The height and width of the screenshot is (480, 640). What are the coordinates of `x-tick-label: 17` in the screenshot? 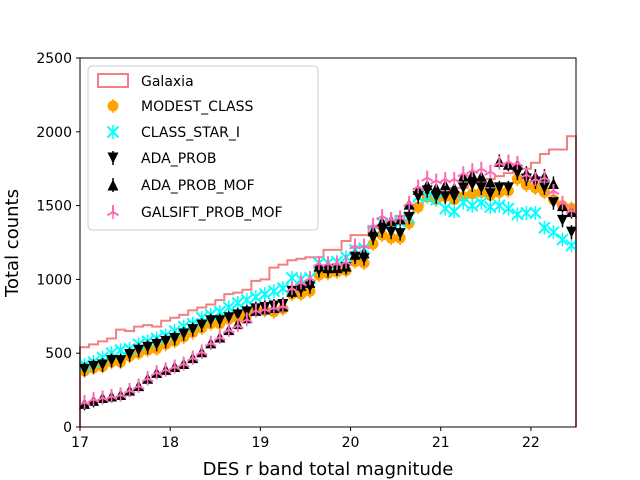 It's located at (80, 443).